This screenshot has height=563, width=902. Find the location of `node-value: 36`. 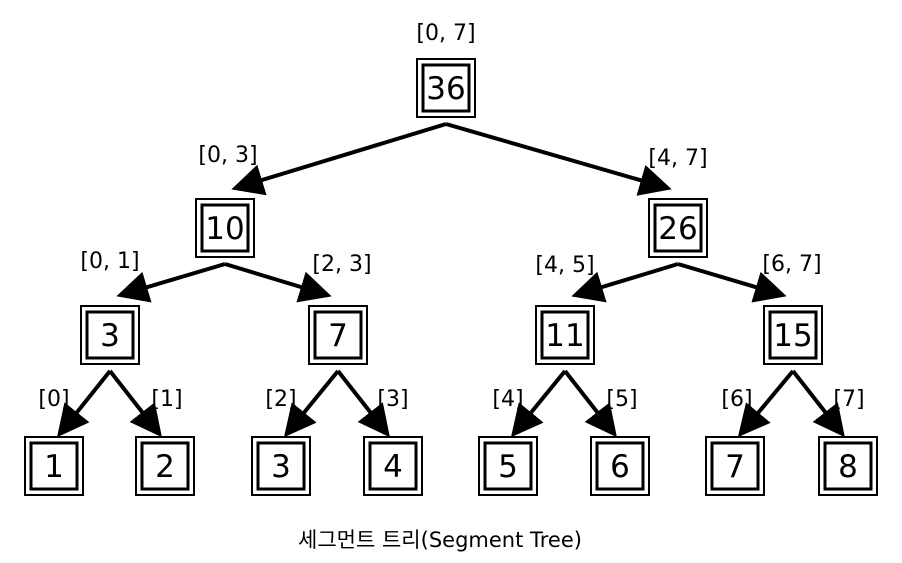

node-value: 36 is located at coordinates (445, 89).